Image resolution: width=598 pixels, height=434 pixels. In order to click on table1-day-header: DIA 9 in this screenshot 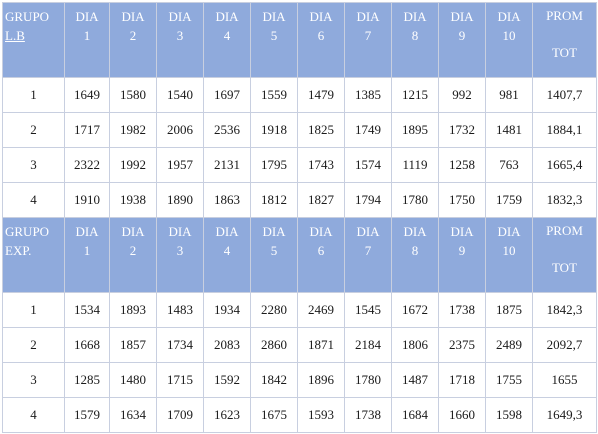, I will do `click(462, 40)`.